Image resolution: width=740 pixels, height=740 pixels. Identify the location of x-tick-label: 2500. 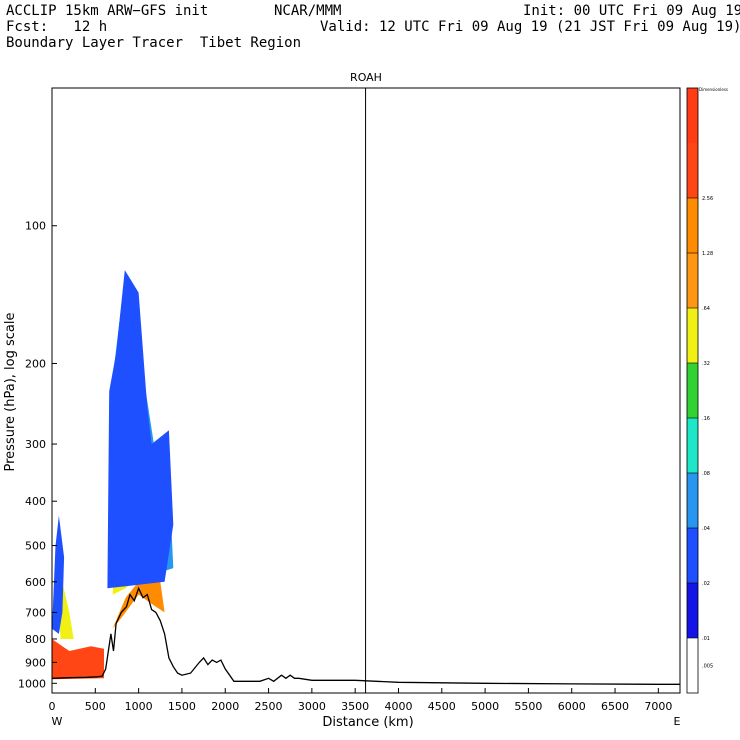
(269, 706).